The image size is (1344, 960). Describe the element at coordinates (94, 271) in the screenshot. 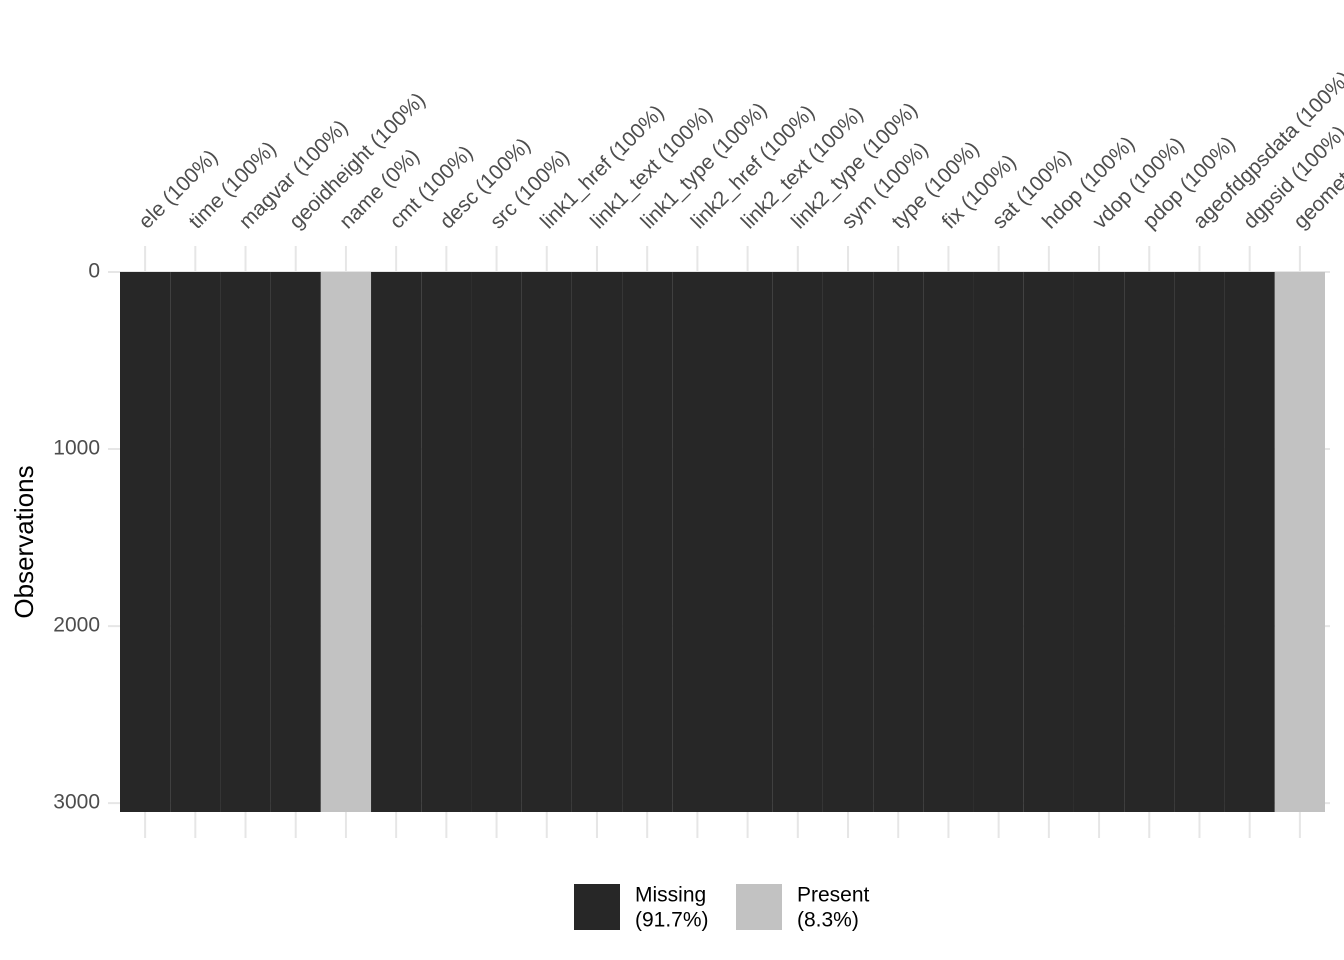

I see `y-tick-label: 0` at that location.